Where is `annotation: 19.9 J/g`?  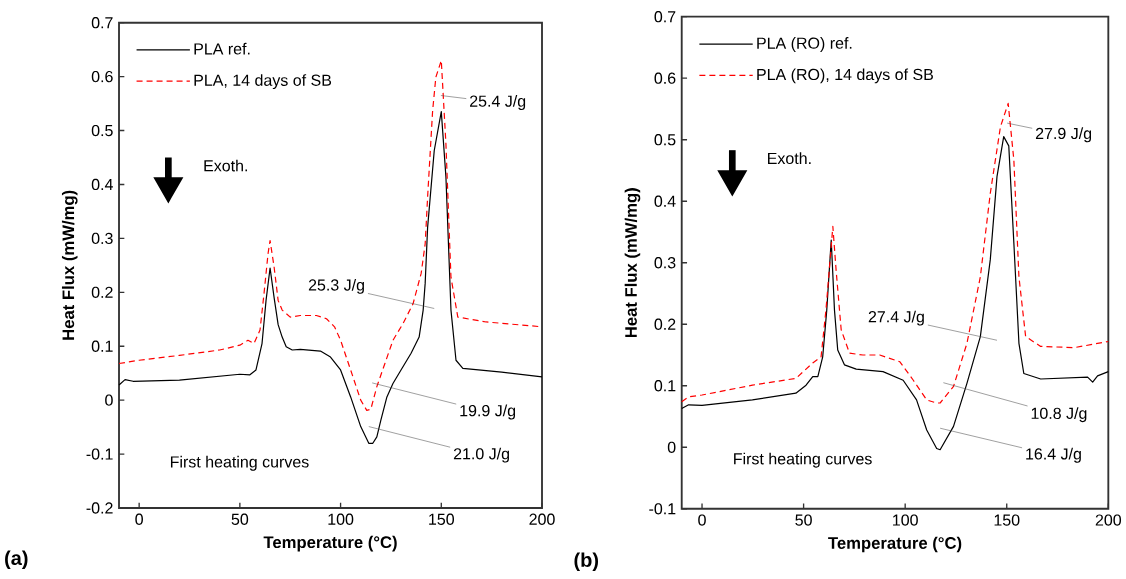
annotation: 19.9 J/g is located at coordinates (488, 412).